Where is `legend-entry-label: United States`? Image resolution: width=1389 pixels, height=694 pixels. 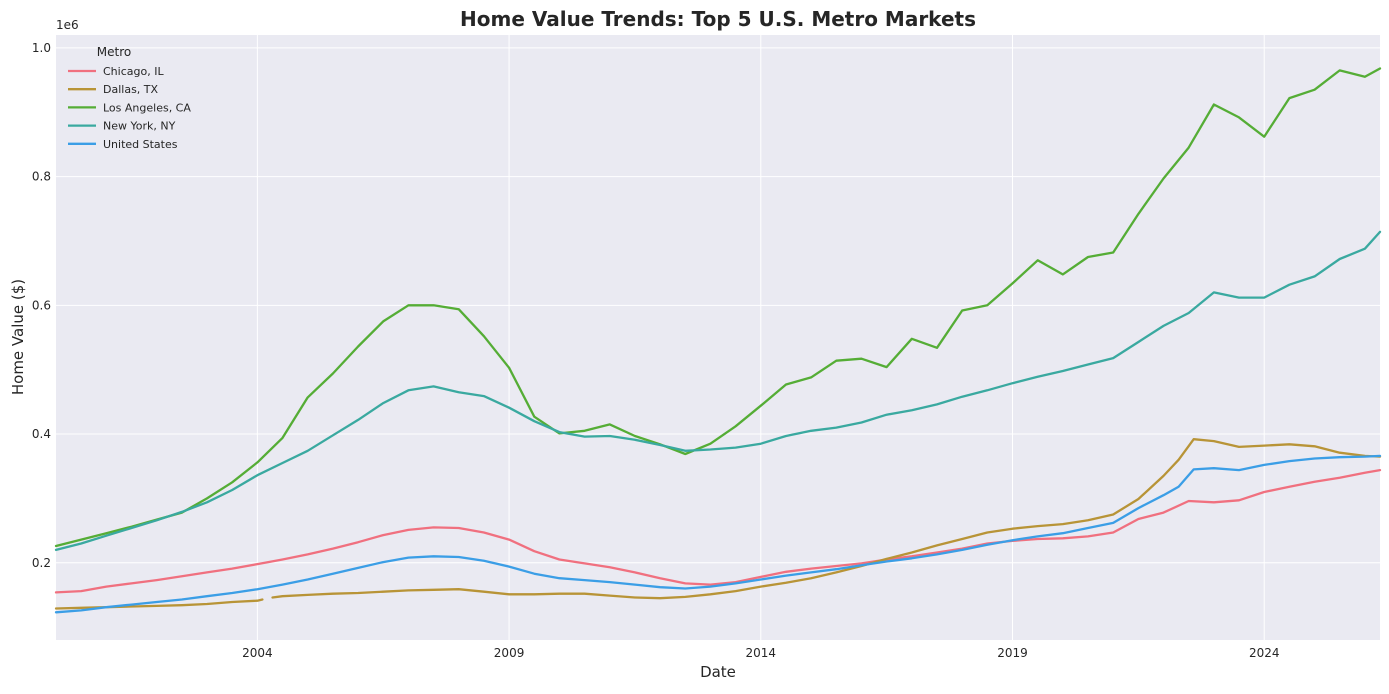 legend-entry-label: United States is located at coordinates (140, 144).